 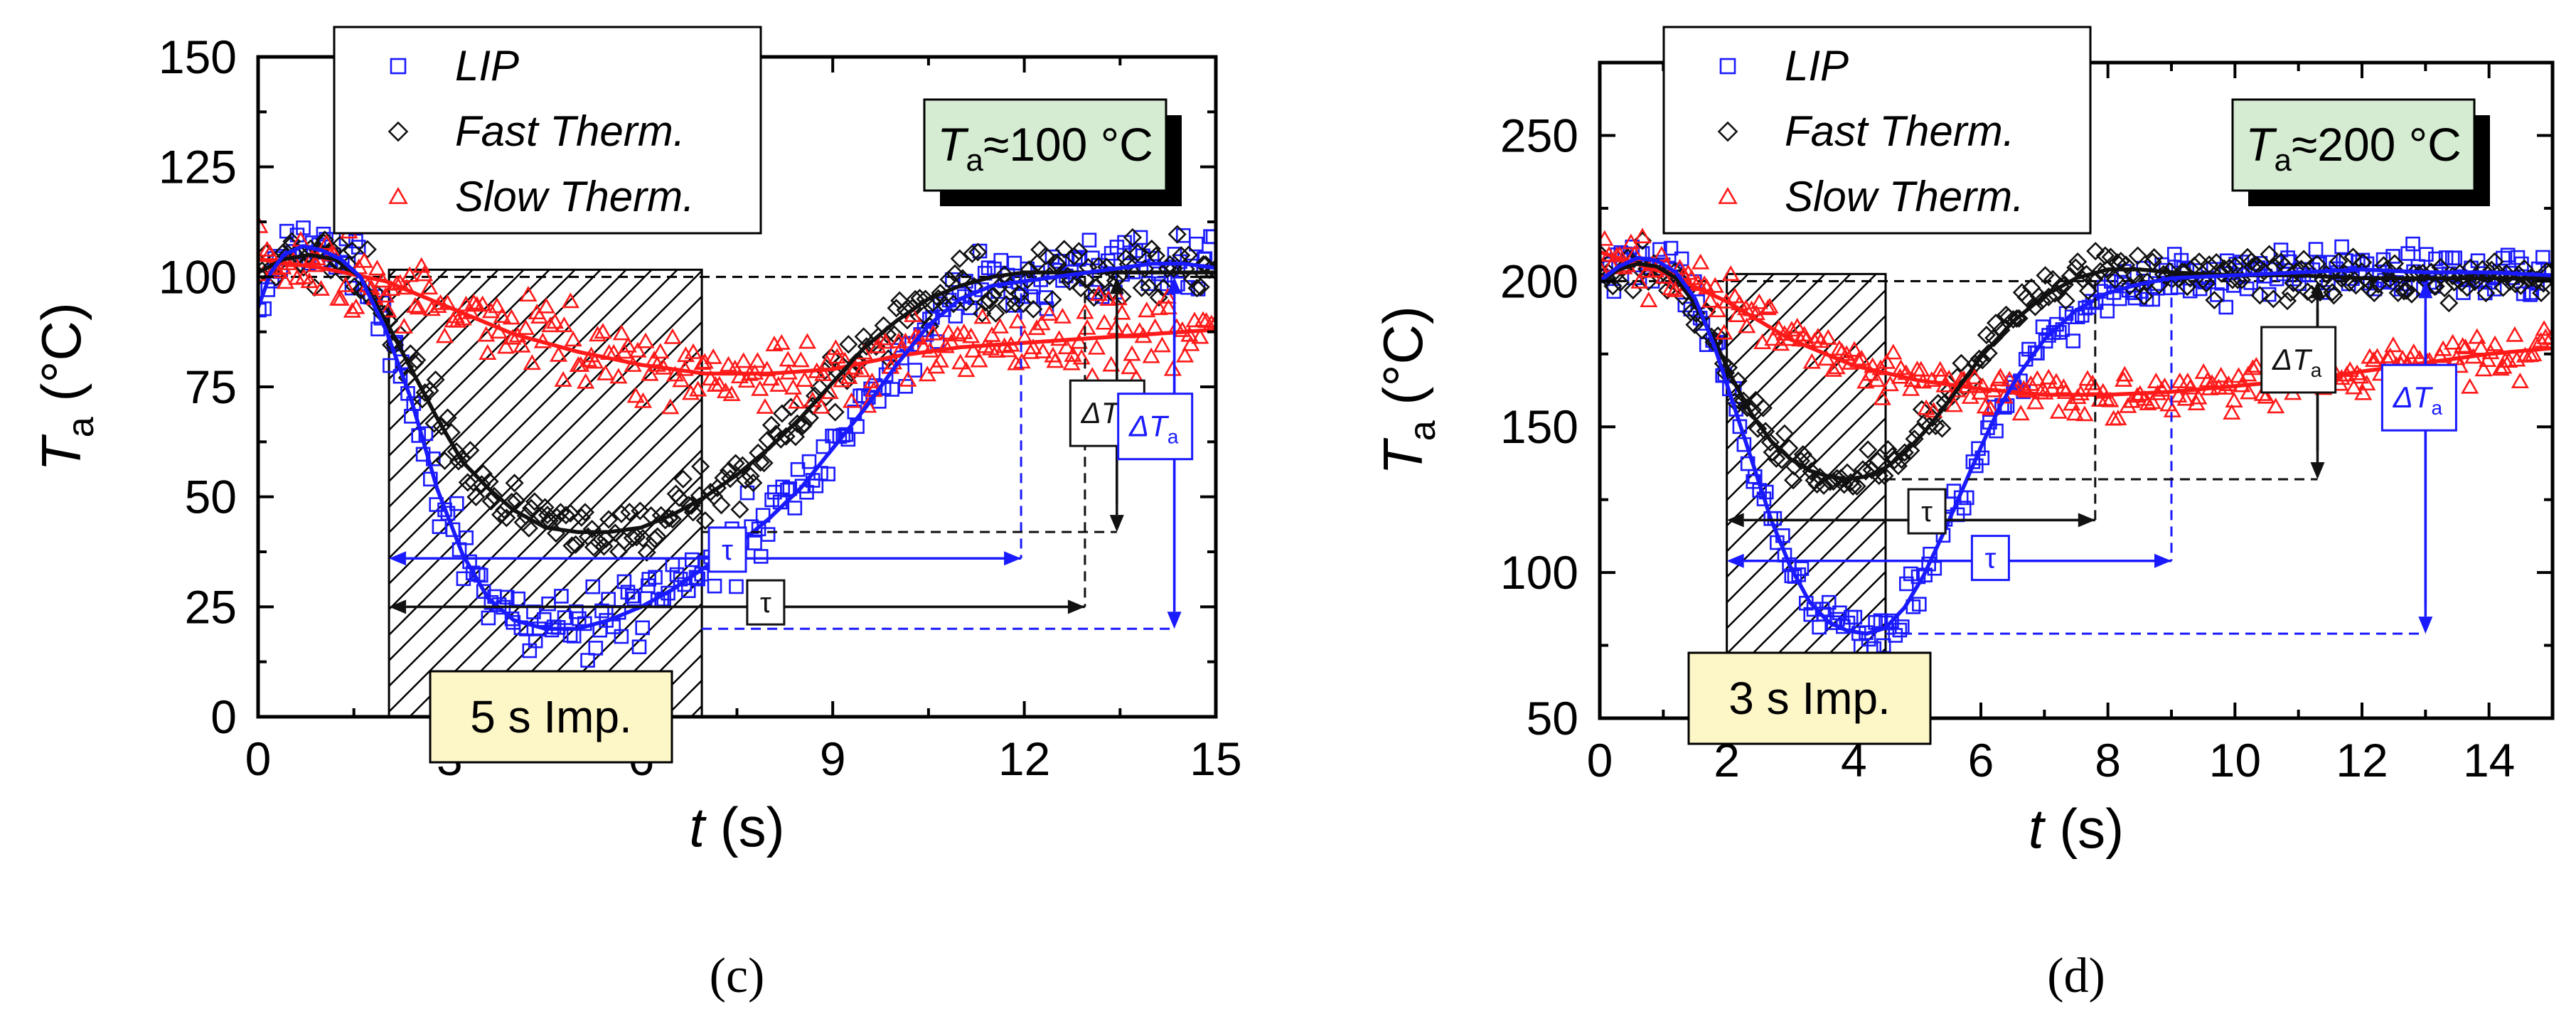 I want to click on y-tick-label: 50, so click(x=1552, y=719).